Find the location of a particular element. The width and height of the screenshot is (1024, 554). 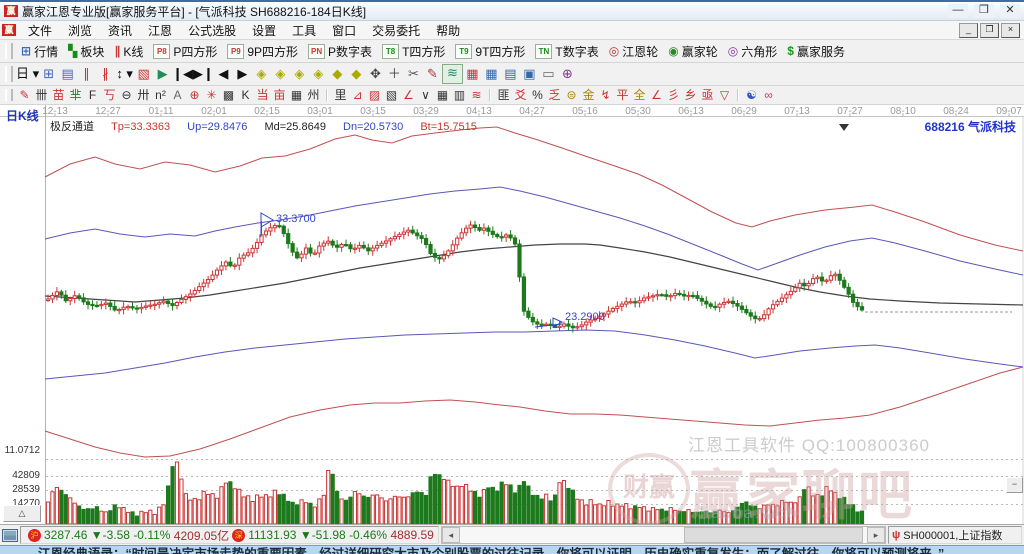

order-cart-icon: ⊕ is located at coordinates (567, 73).